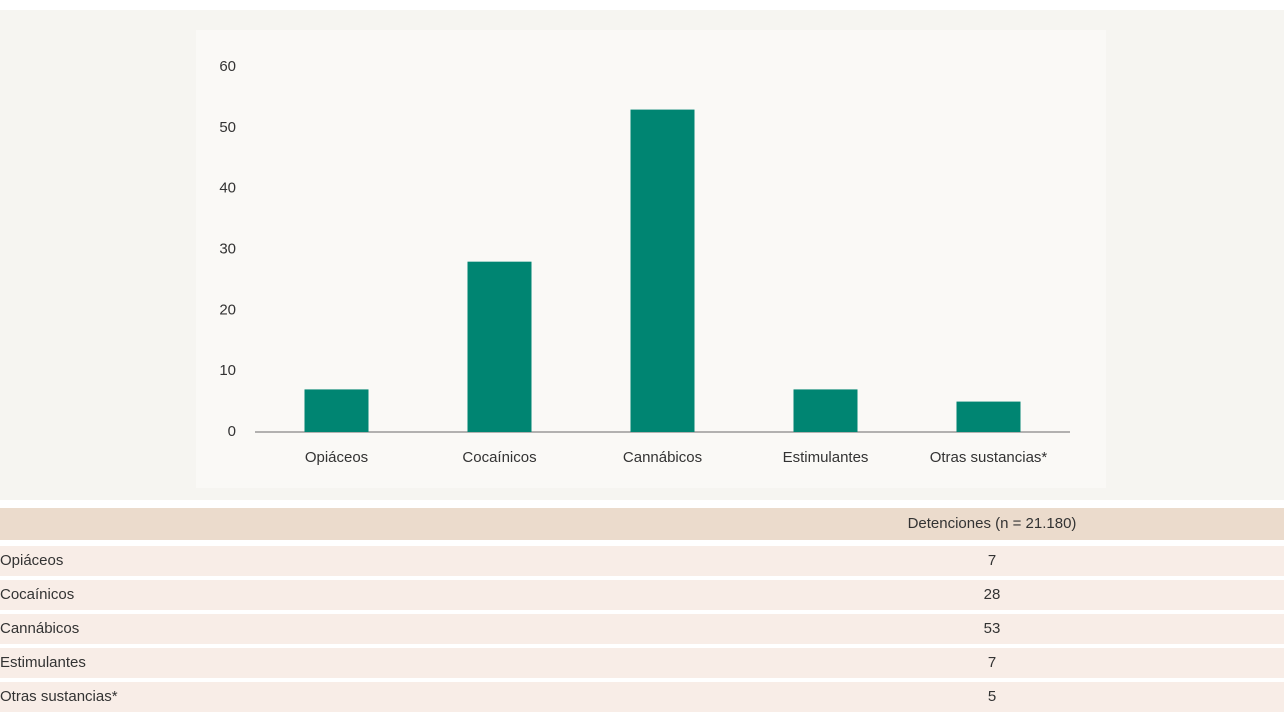  I want to click on value-cell: 53, so click(992, 628).